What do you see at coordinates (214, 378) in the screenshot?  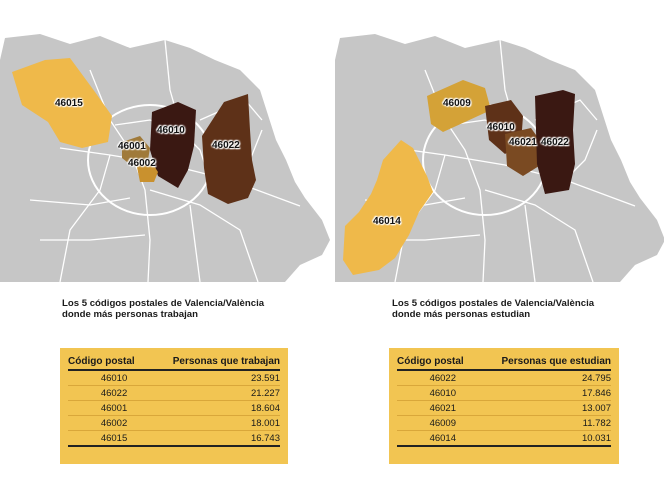 I see `cell-value: 23.591` at bounding box center [214, 378].